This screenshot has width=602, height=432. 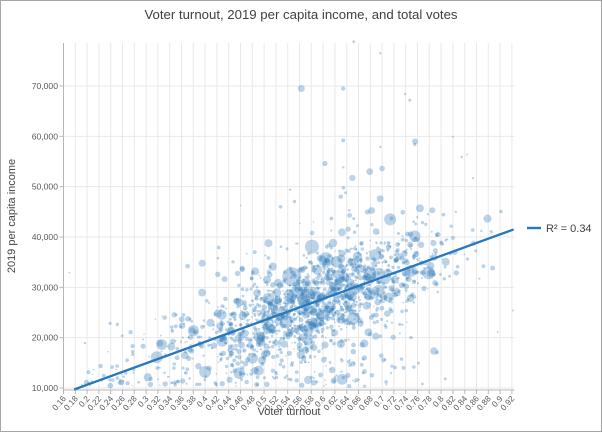 What do you see at coordinates (559, 229) in the screenshot?
I see `trendline-legend: R² = 0.34` at bounding box center [559, 229].